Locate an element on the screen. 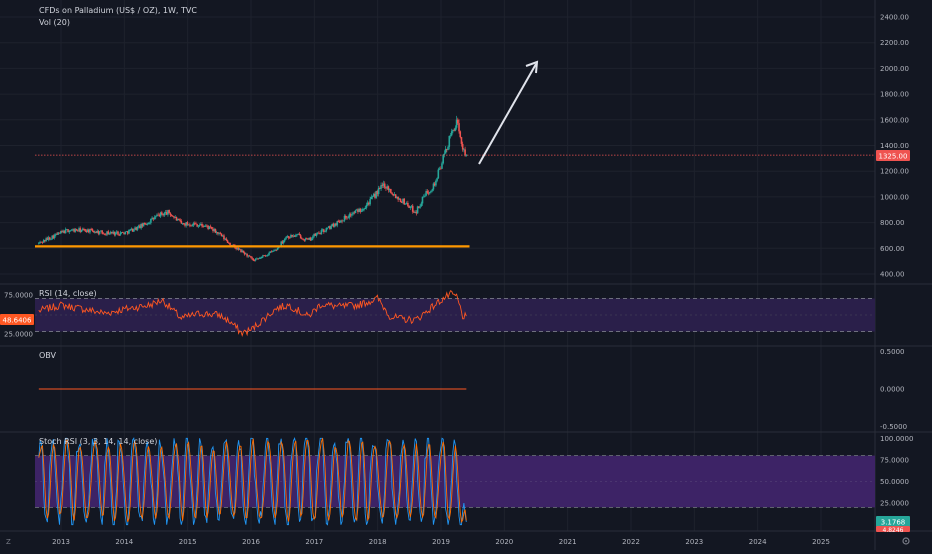 The width and height of the screenshot is (932, 554). stoch-k-badge-text: 3.1768 is located at coordinates (893, 523).